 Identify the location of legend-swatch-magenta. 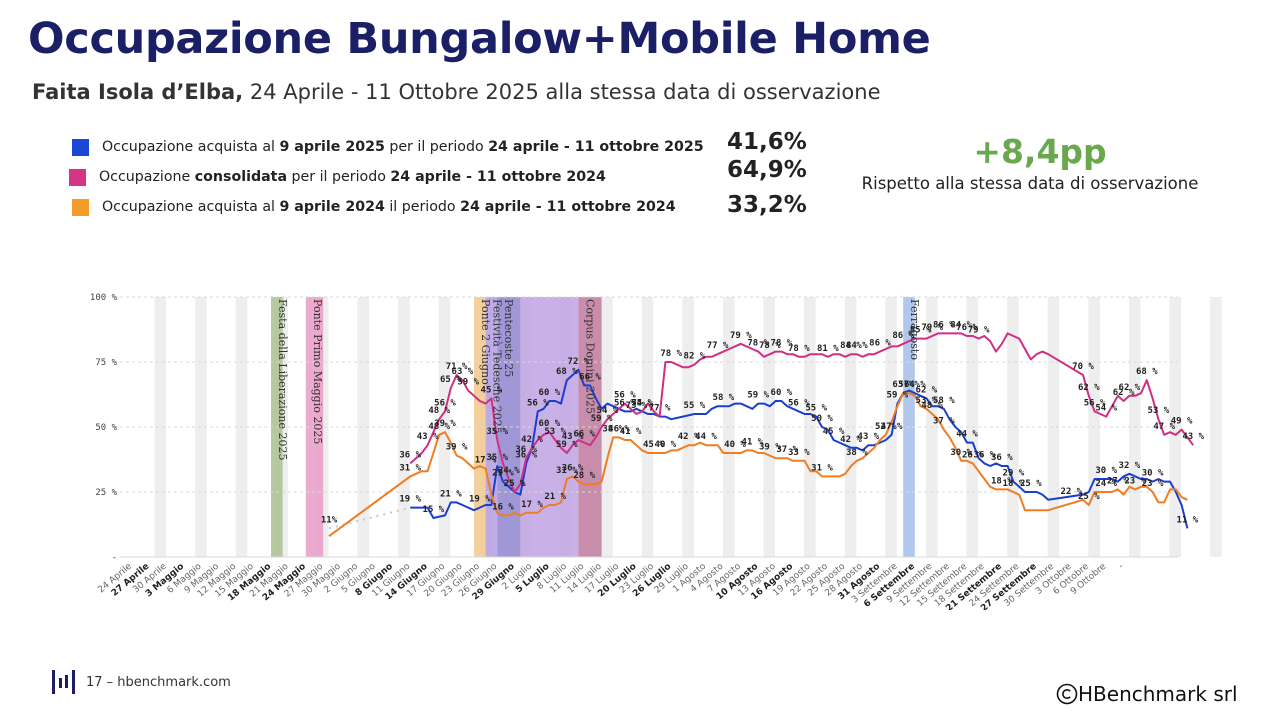
(77, 177).